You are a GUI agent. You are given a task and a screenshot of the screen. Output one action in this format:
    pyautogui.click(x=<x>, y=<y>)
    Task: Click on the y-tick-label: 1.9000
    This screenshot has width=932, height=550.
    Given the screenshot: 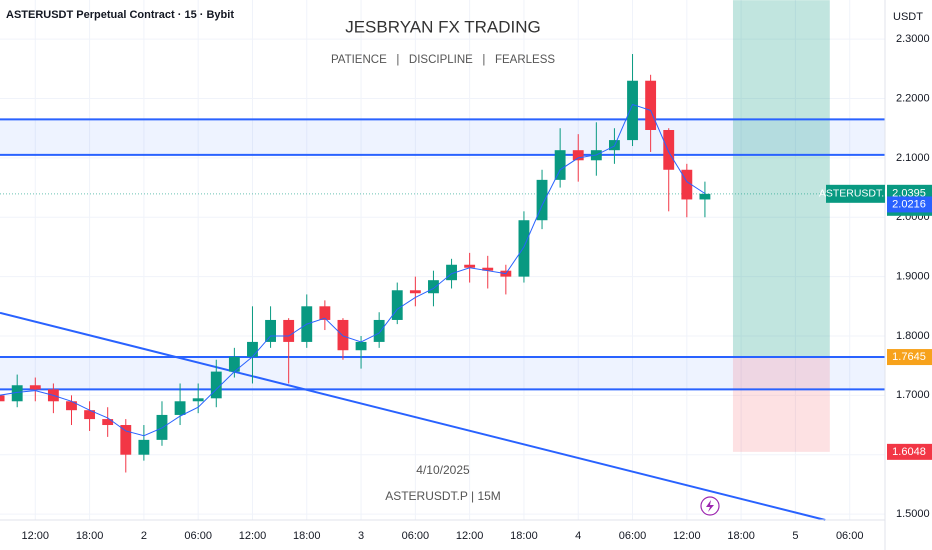 What is the action you would take?
    pyautogui.click(x=913, y=277)
    